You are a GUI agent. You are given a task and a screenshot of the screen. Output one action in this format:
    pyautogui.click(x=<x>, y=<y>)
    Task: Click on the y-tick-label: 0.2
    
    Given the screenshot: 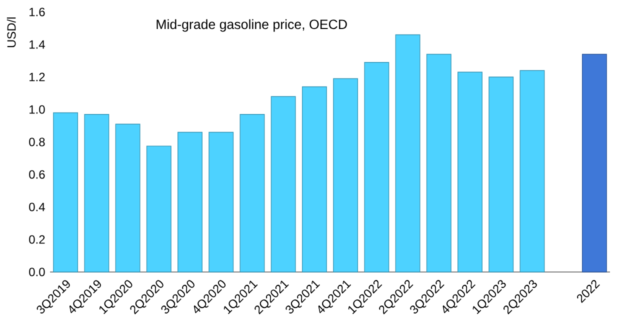 What is the action you would take?
    pyautogui.click(x=37, y=239)
    